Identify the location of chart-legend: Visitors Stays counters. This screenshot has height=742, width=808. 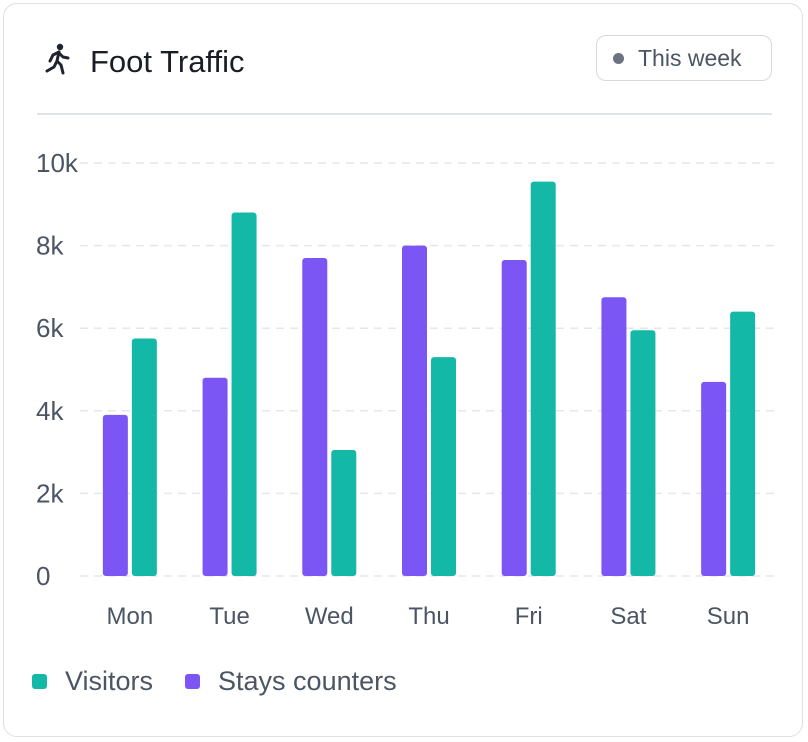
(230, 681).